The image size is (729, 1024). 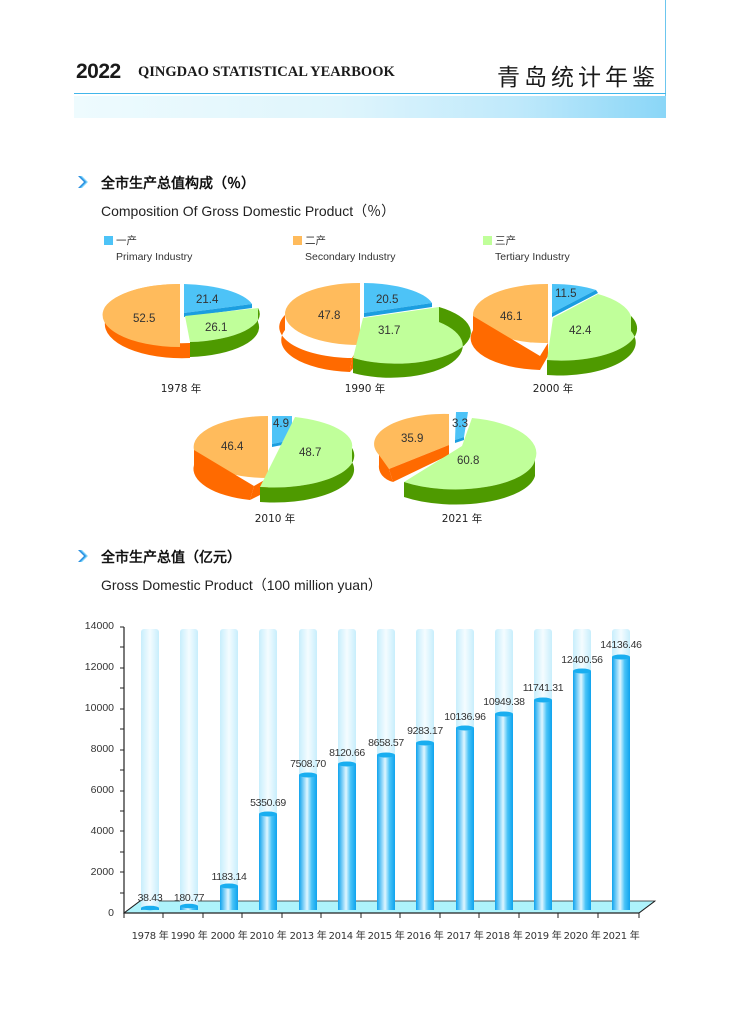 I want to click on bar-value-label: 10136.96, so click(x=465, y=717).